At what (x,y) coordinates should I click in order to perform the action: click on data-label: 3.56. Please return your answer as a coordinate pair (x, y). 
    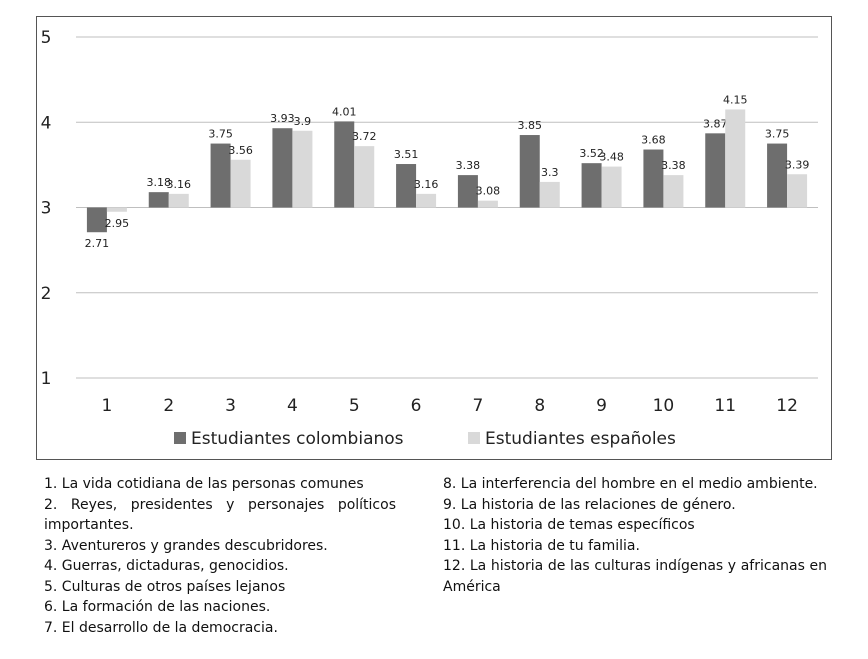
    Looking at the image, I should click on (240, 150).